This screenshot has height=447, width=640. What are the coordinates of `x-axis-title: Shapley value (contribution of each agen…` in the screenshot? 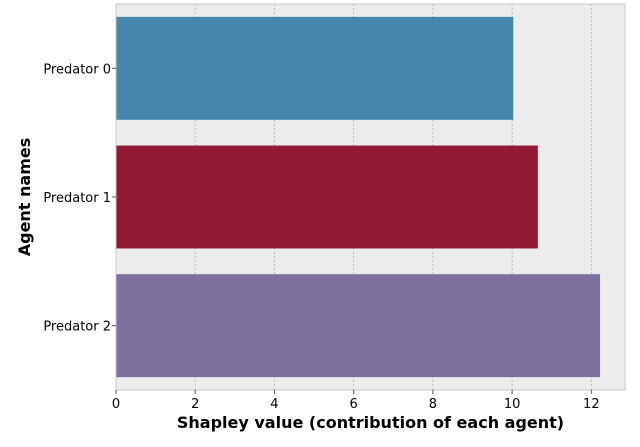 It's located at (370, 422).